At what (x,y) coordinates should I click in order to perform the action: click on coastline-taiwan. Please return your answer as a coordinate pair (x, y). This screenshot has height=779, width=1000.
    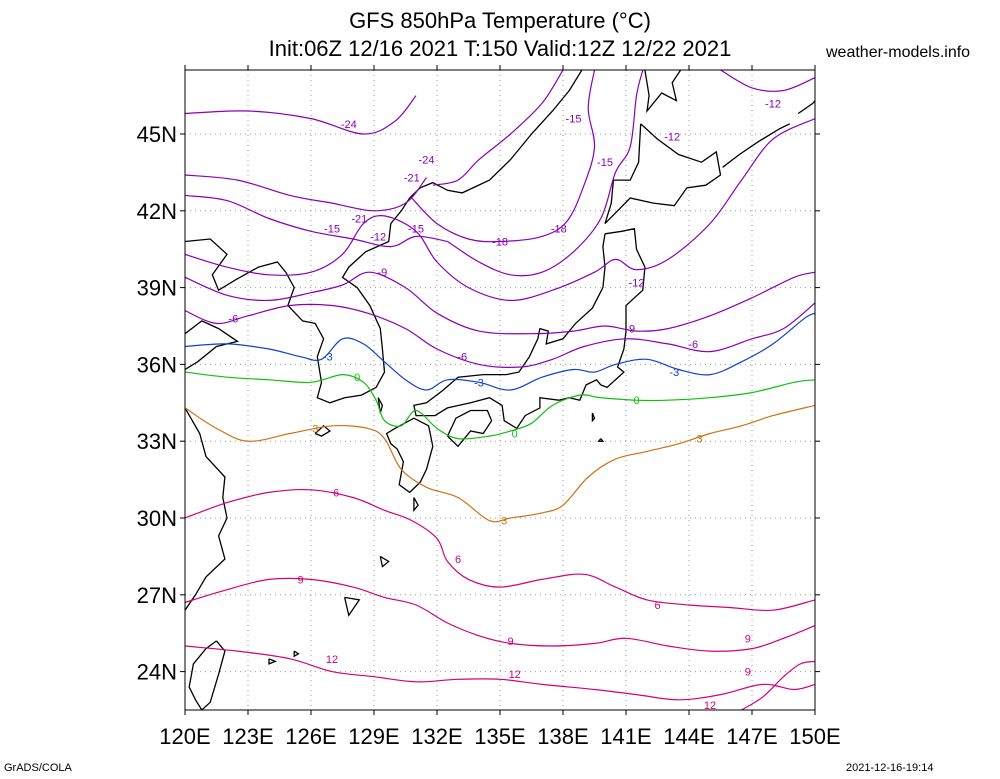
    Looking at the image, I should click on (207, 675).